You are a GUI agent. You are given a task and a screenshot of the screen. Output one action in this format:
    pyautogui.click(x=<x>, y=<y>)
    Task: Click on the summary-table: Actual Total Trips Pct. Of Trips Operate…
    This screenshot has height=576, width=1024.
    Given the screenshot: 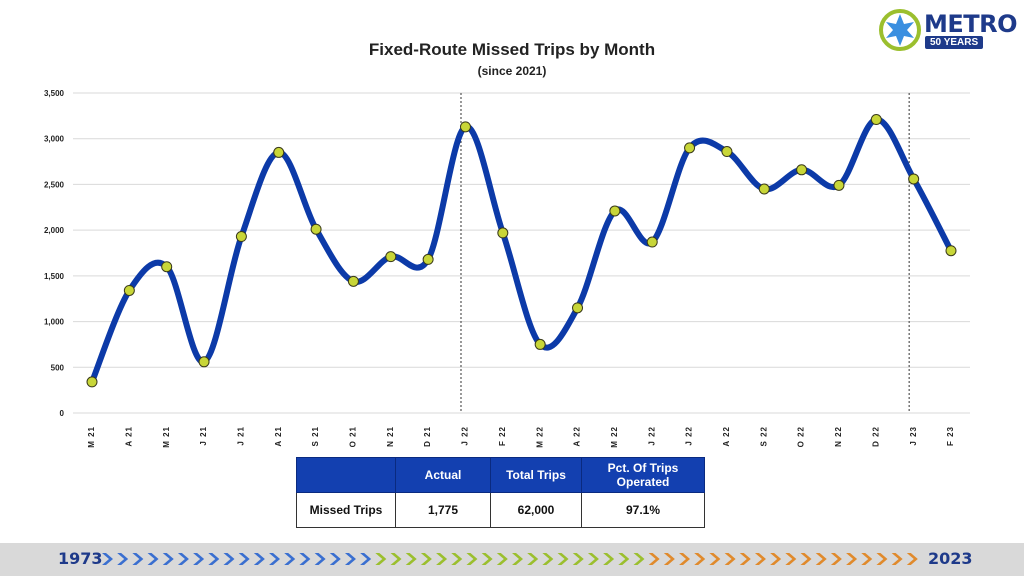 What is the action you would take?
    pyautogui.click(x=500, y=492)
    